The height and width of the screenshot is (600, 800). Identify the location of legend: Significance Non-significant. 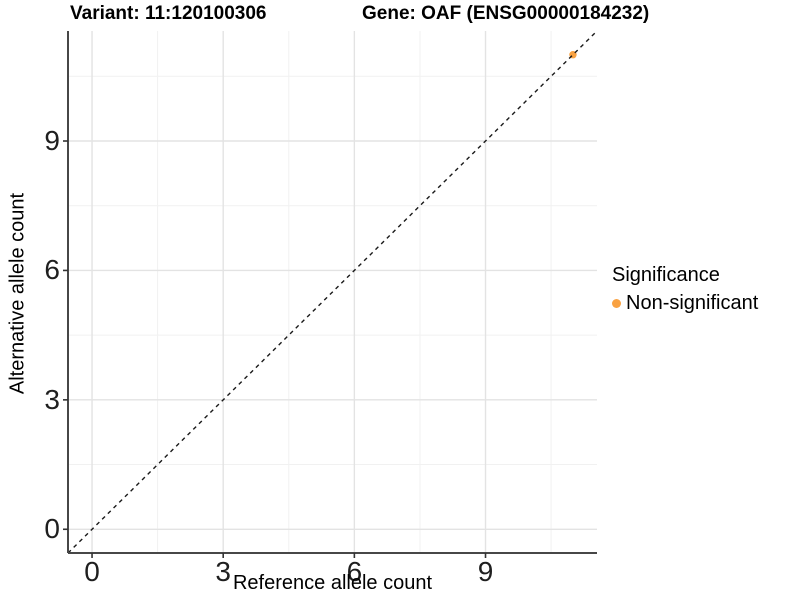
(685, 289).